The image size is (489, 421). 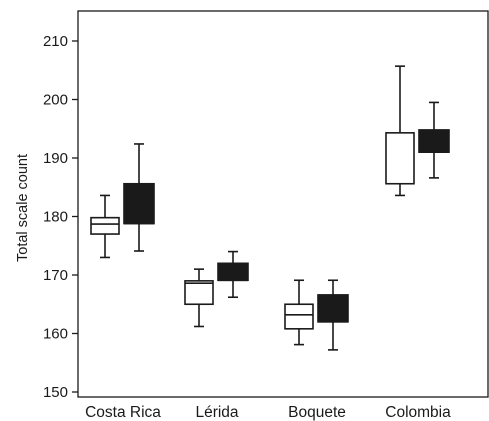 What do you see at coordinates (55, 275) in the screenshot?
I see `y-tick-label: 170` at bounding box center [55, 275].